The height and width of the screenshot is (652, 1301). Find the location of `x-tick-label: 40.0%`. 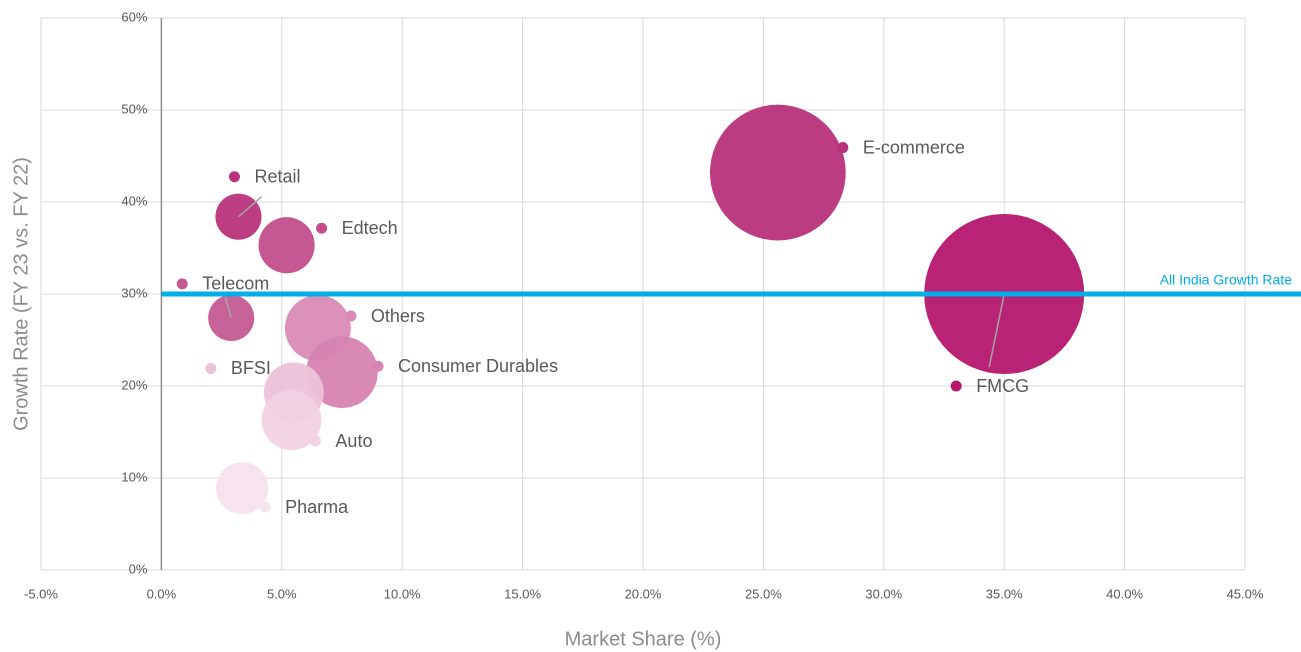

x-tick-label: 40.0% is located at coordinates (1124, 593).